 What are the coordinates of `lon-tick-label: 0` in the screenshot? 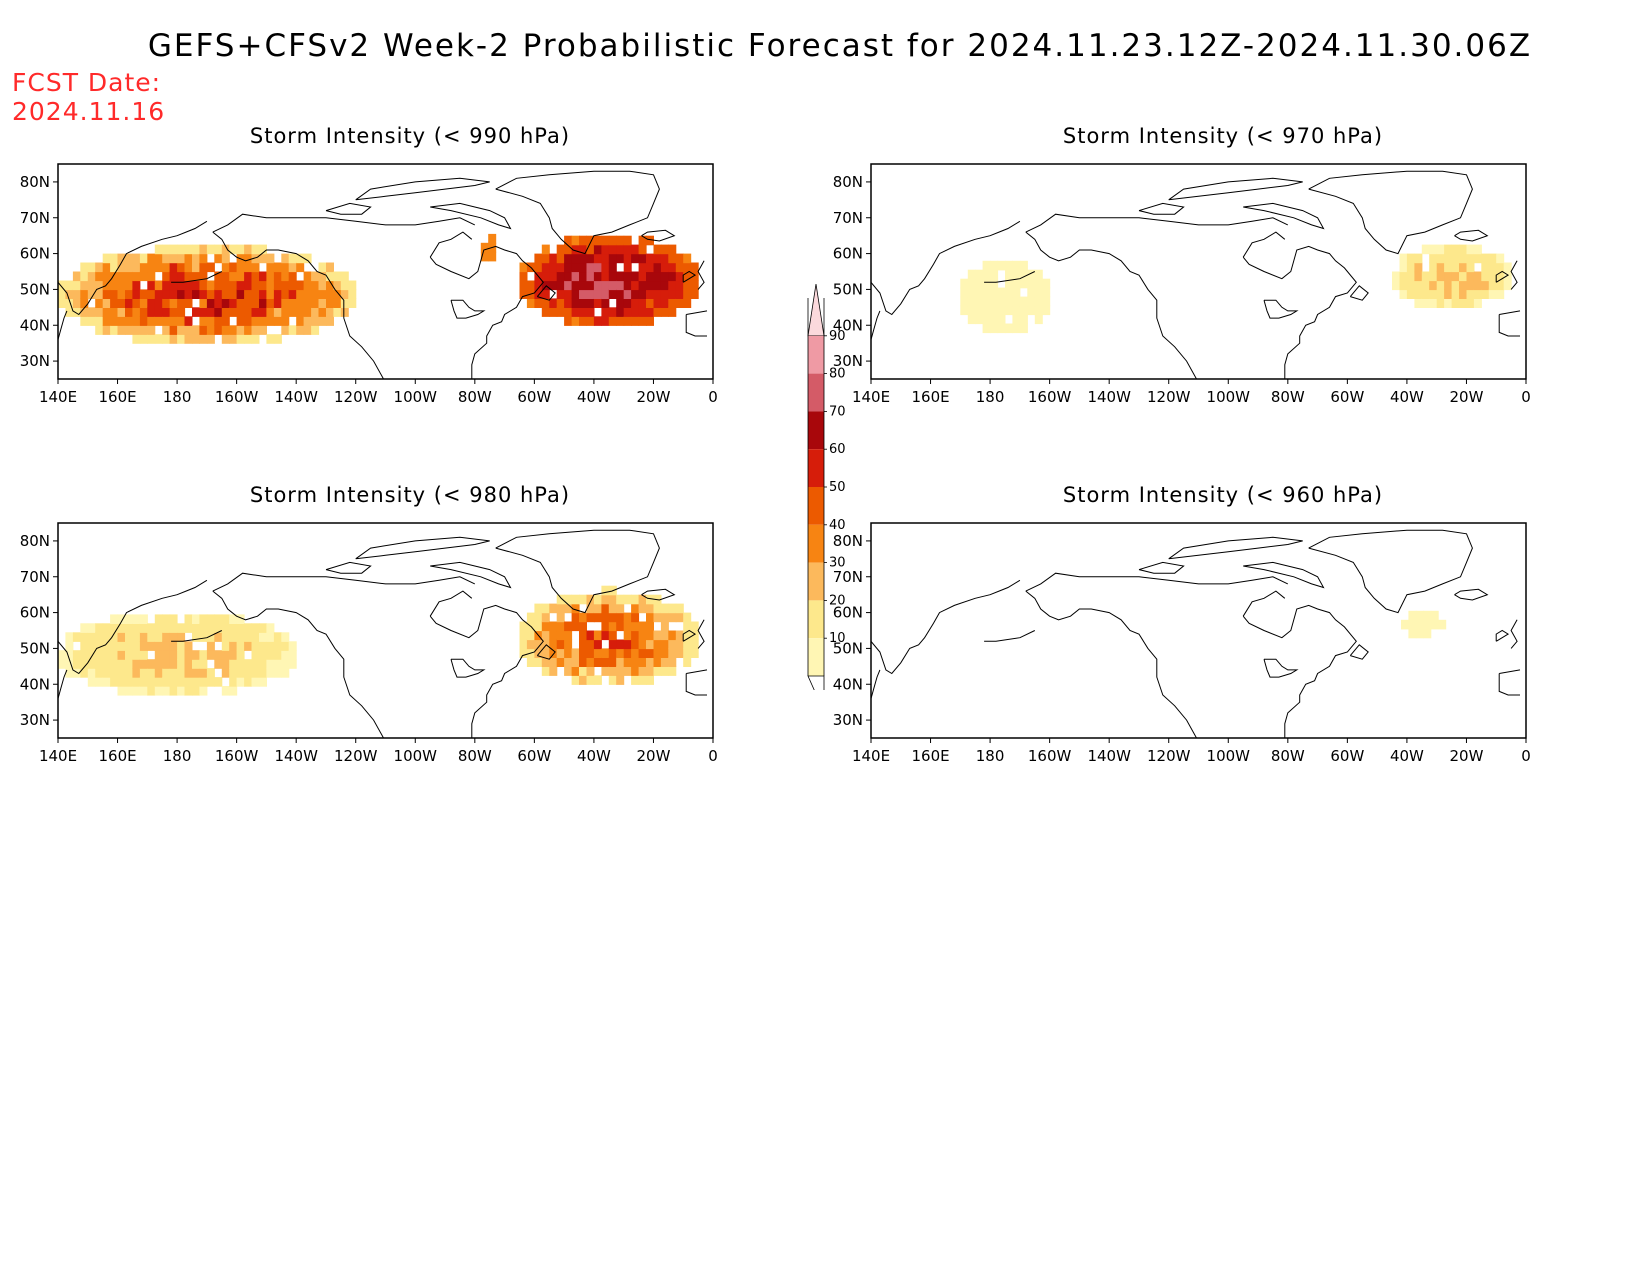 It's located at (1526, 756).